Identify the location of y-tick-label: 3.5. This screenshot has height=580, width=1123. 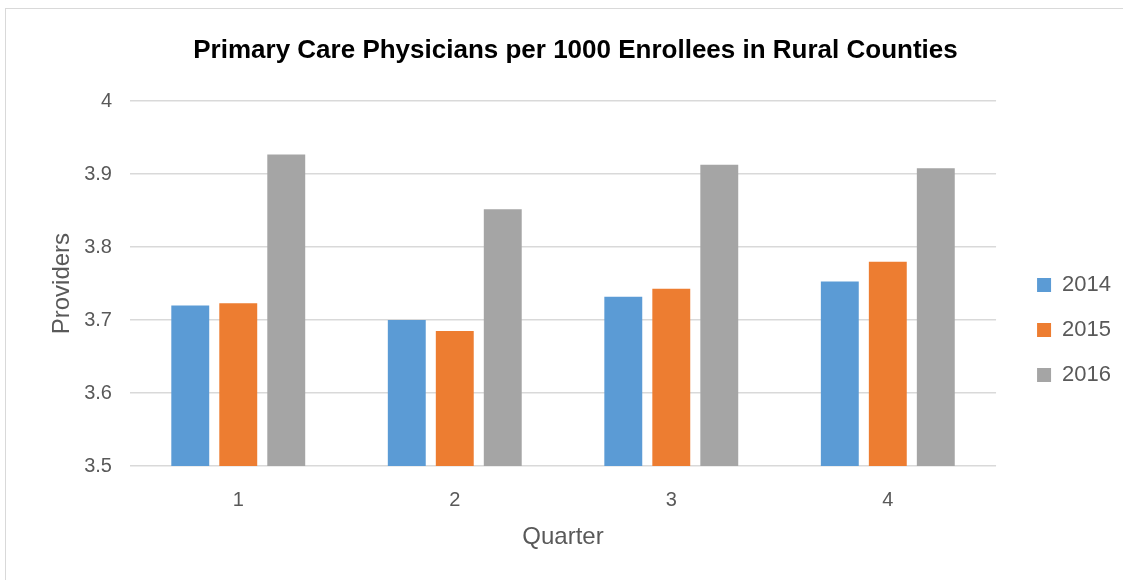
(98, 464).